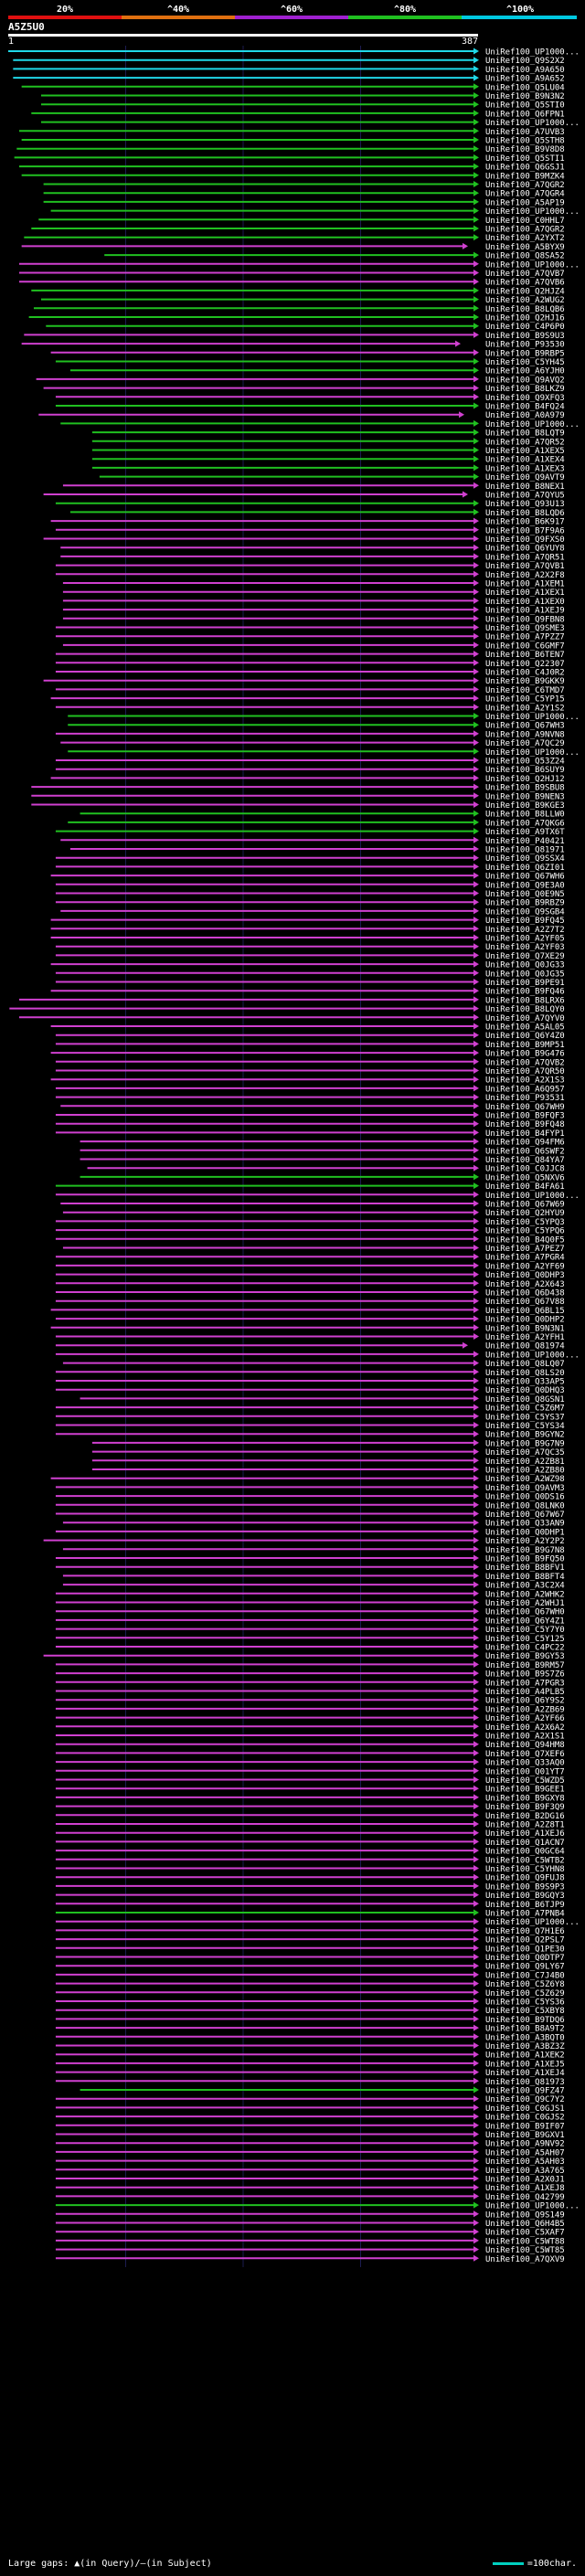  What do you see at coordinates (525, 646) in the screenshot?
I see `hit-label: UniRef100_C6GMF7` at bounding box center [525, 646].